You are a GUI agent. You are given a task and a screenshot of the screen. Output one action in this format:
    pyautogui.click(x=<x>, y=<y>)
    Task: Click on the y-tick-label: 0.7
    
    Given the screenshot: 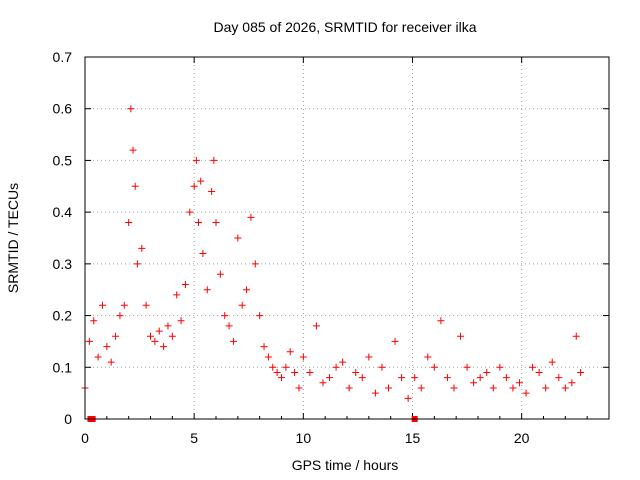 What is the action you would take?
    pyautogui.click(x=63, y=57)
    